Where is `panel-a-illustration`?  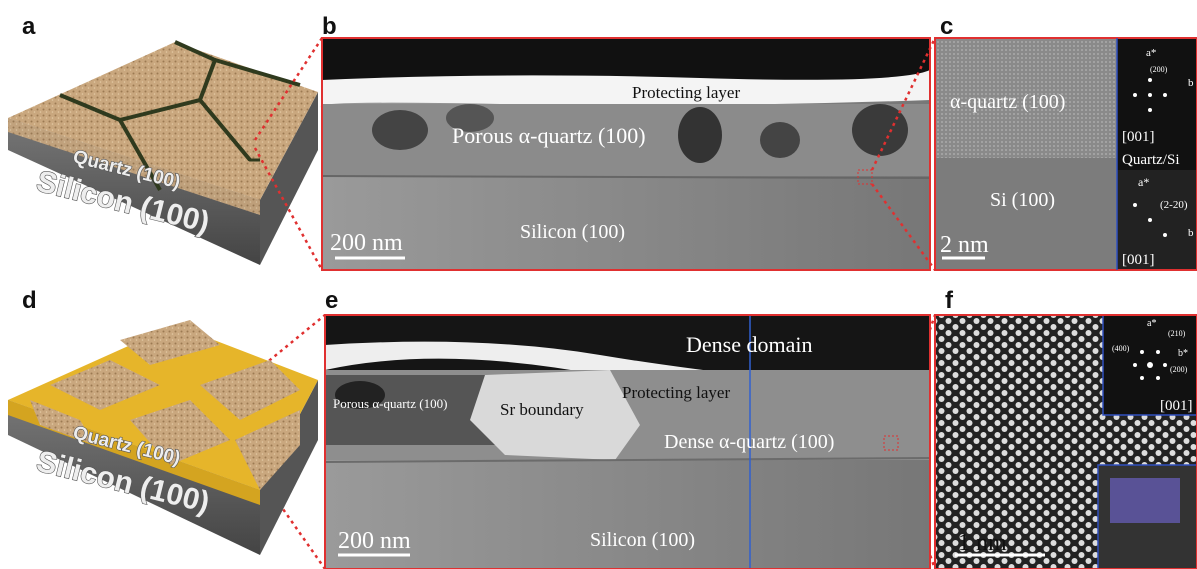 panel-a-illustration is located at coordinates (163, 152).